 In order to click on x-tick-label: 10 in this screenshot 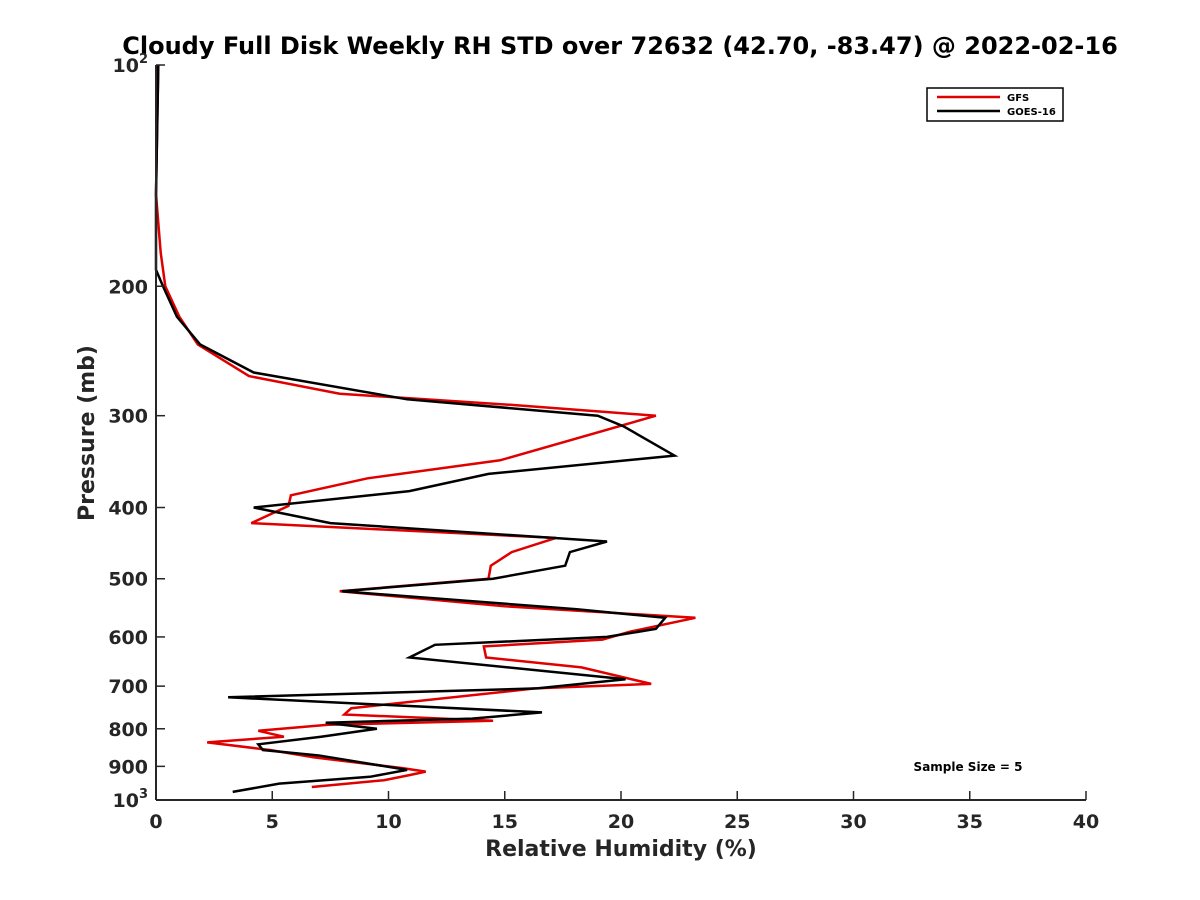, I will do `click(388, 822)`.